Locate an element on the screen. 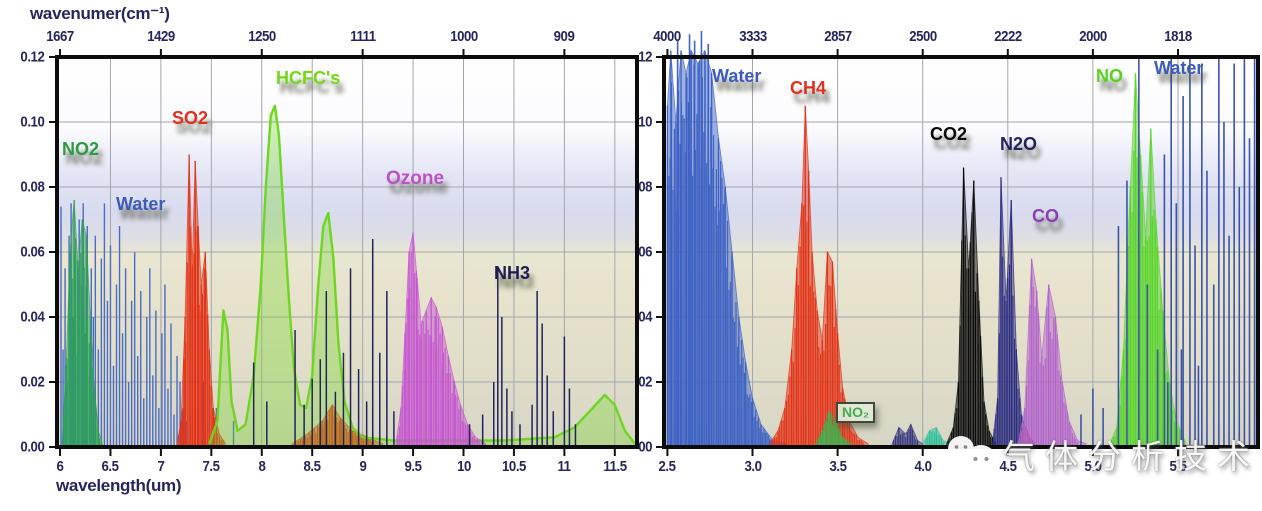 This screenshot has height=511, width=1262. wavenumber-tick-label: 1667 is located at coordinates (60, 36).